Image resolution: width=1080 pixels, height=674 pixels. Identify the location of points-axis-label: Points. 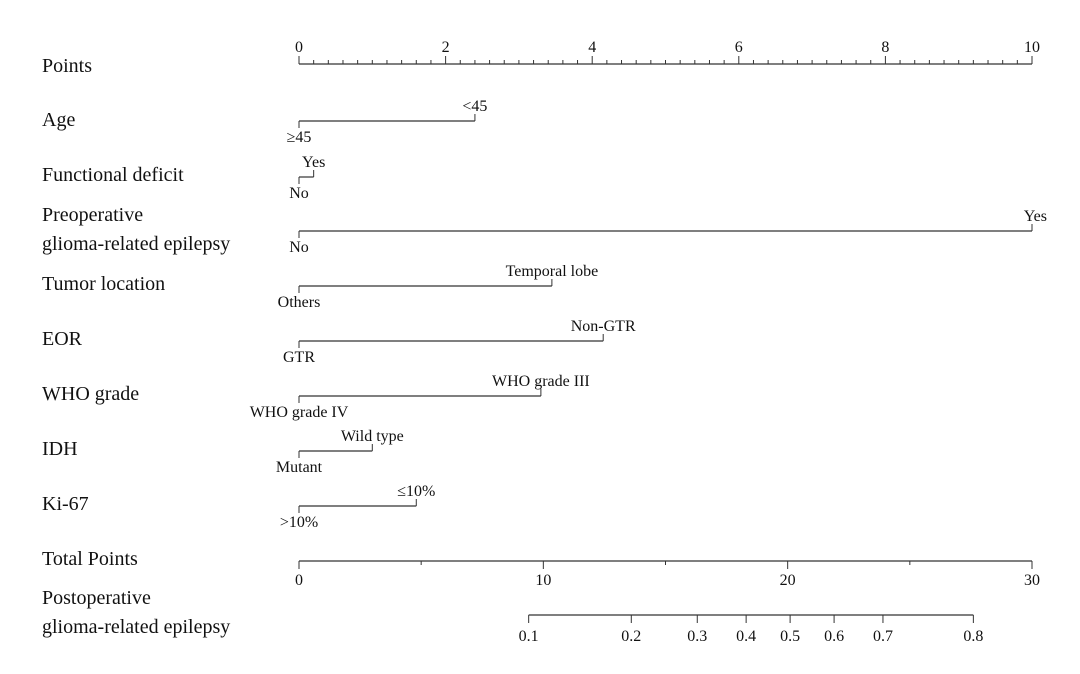
(67, 66).